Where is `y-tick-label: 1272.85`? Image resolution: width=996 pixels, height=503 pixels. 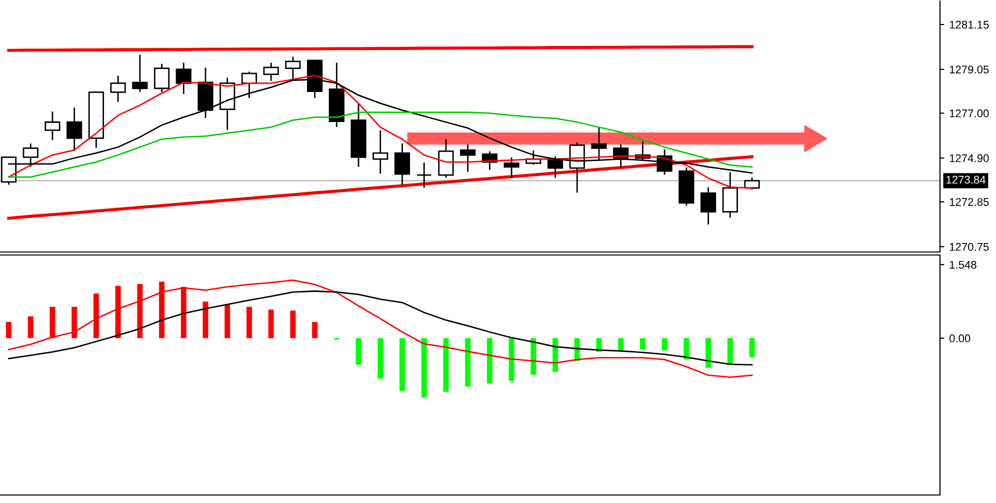 y-tick-label: 1272.85 is located at coordinates (969, 202).